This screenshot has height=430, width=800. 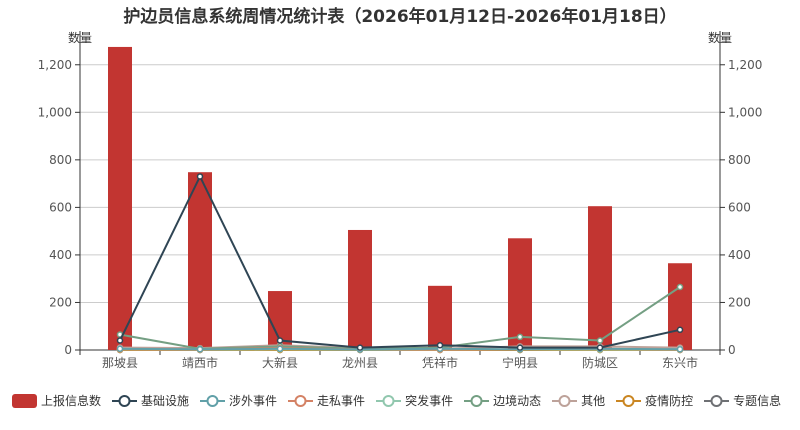 I want to click on x-tick-label: 凭祥市, so click(x=440, y=362).